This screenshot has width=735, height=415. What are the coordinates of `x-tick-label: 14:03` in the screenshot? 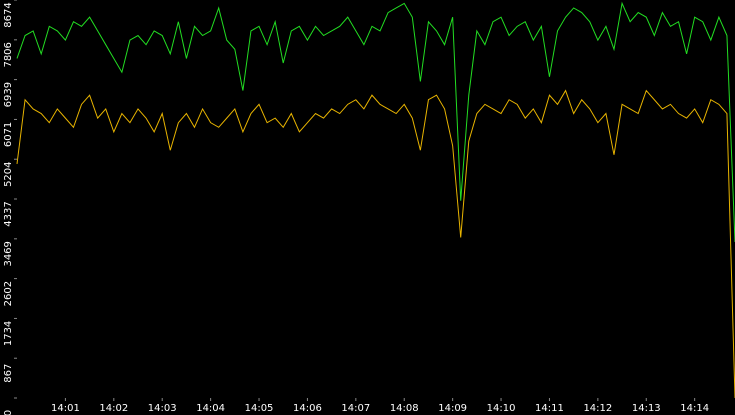 It's located at (162, 408).